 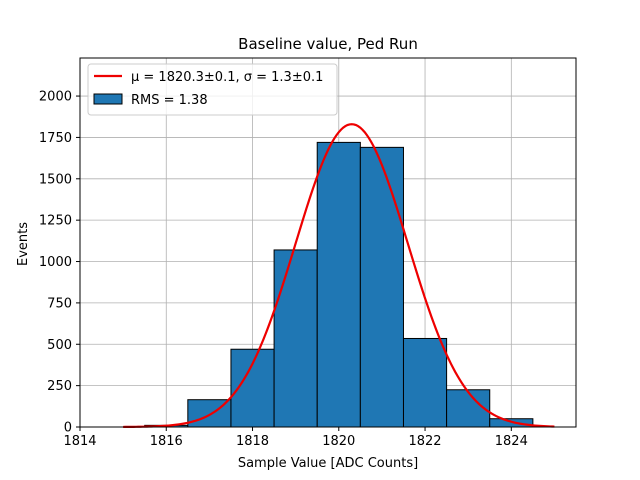 I want to click on y-axis-ticks: 0 250 500 750 1000 1250 1500 1750 2000, so click(x=59, y=263).